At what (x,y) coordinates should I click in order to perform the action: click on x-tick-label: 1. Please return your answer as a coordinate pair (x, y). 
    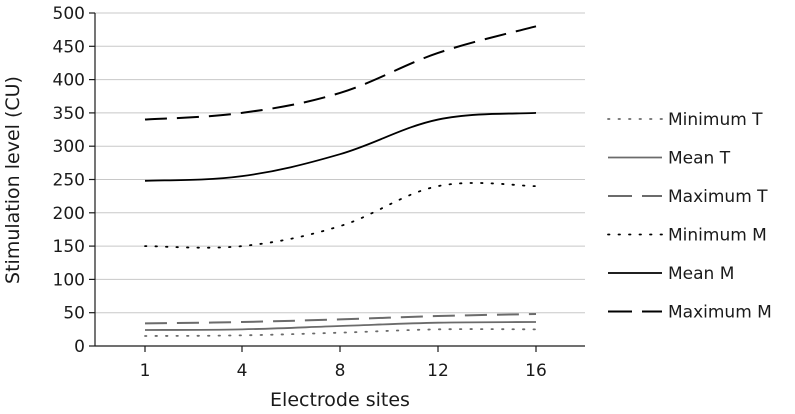
    Looking at the image, I should click on (145, 371).